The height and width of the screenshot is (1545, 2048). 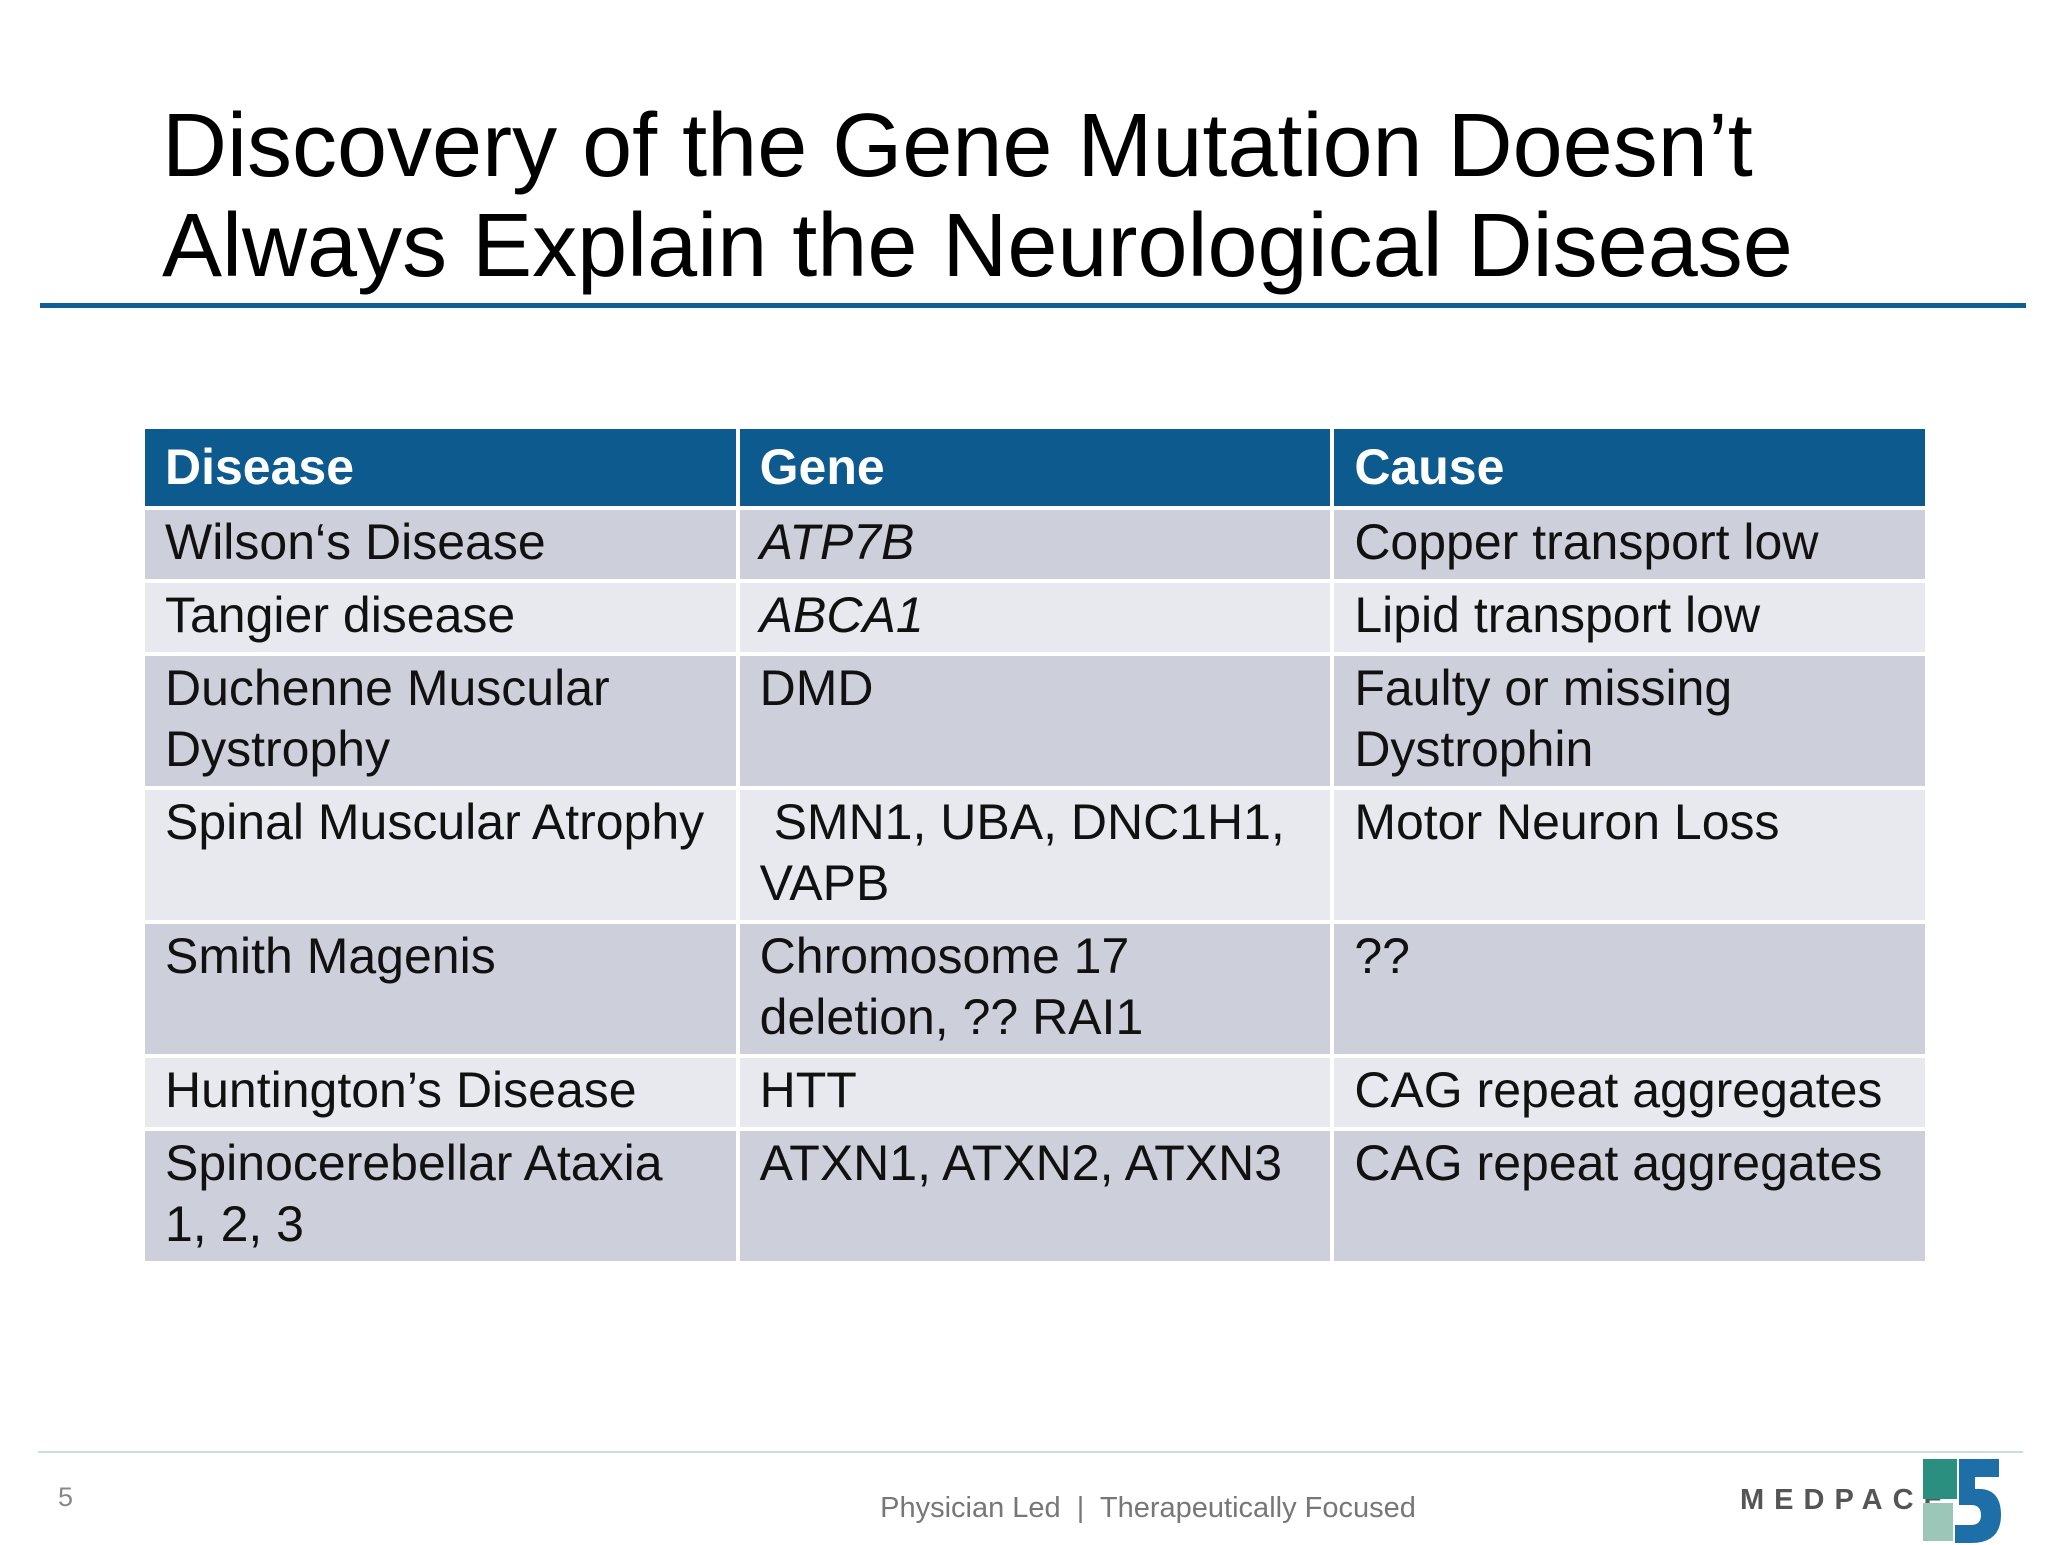 What do you see at coordinates (440, 544) in the screenshot?
I see `table-cell: Wilson‘s Disease` at bounding box center [440, 544].